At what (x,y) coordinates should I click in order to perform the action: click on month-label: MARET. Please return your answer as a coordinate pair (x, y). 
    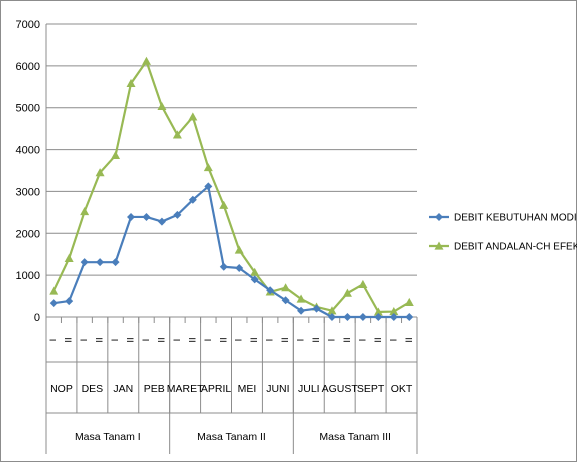
    Looking at the image, I should click on (185, 389).